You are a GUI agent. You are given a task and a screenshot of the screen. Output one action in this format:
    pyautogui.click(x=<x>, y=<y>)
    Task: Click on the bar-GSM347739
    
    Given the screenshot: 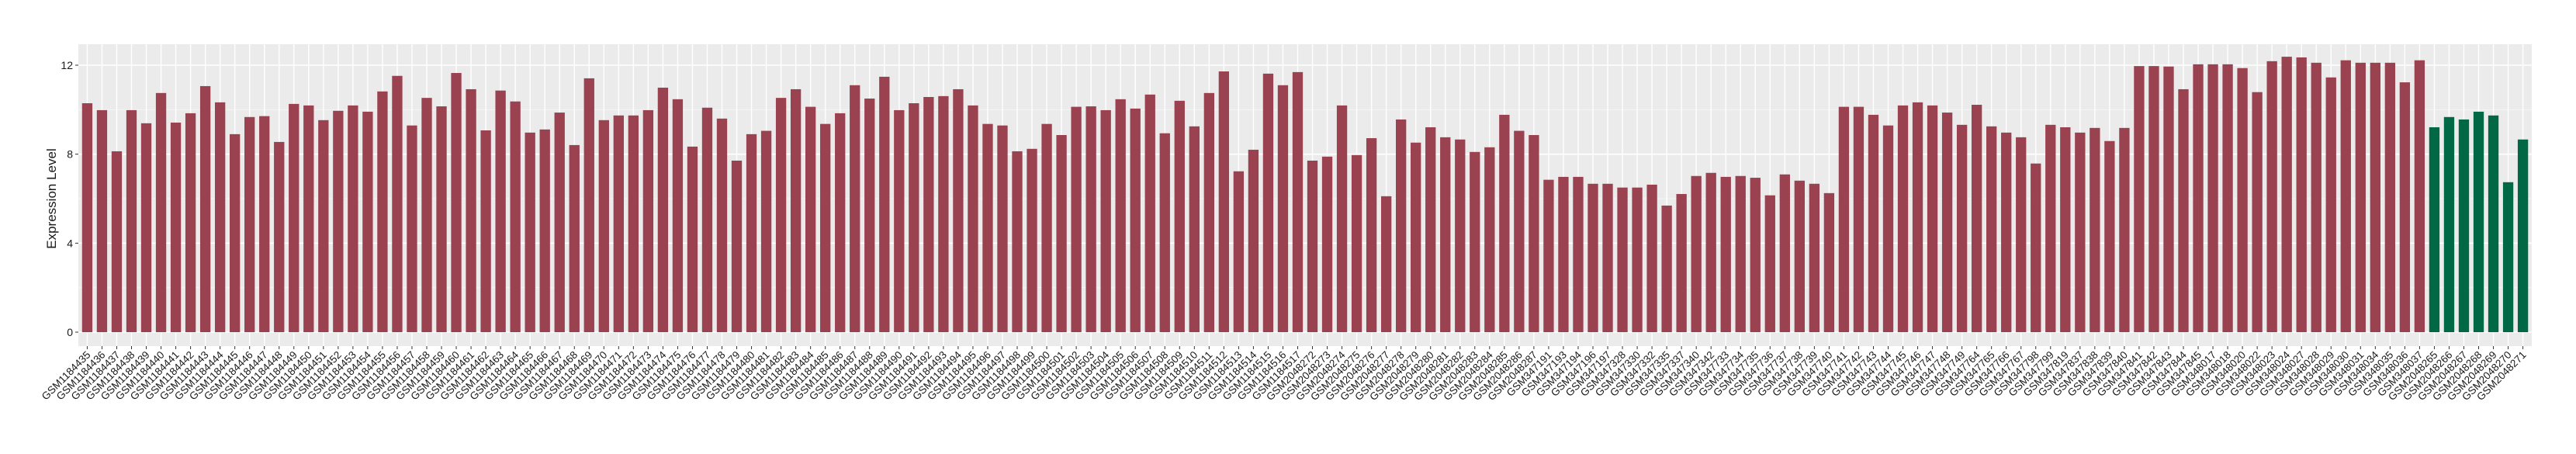 What is the action you would take?
    pyautogui.click(x=1814, y=257)
    